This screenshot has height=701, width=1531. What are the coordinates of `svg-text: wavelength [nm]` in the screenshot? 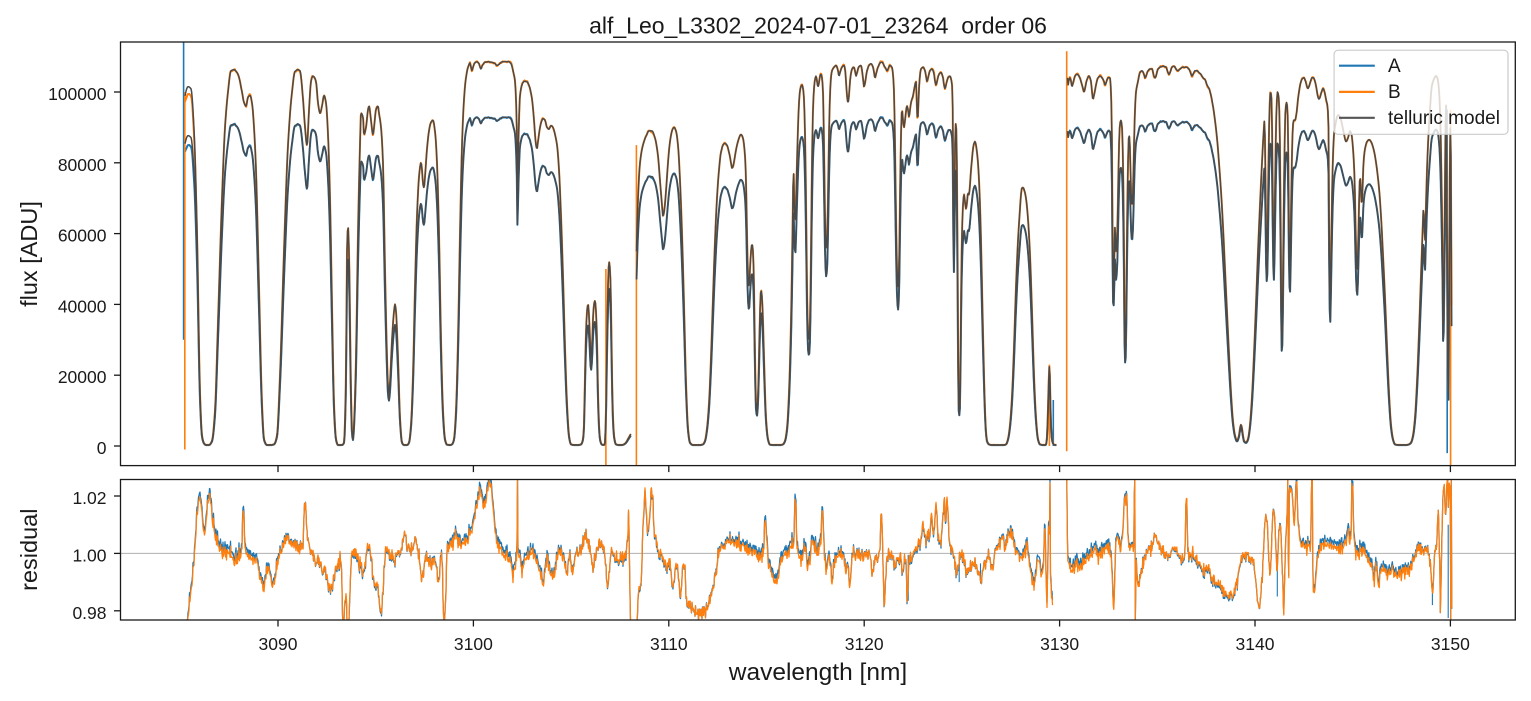 It's located at (817, 672).